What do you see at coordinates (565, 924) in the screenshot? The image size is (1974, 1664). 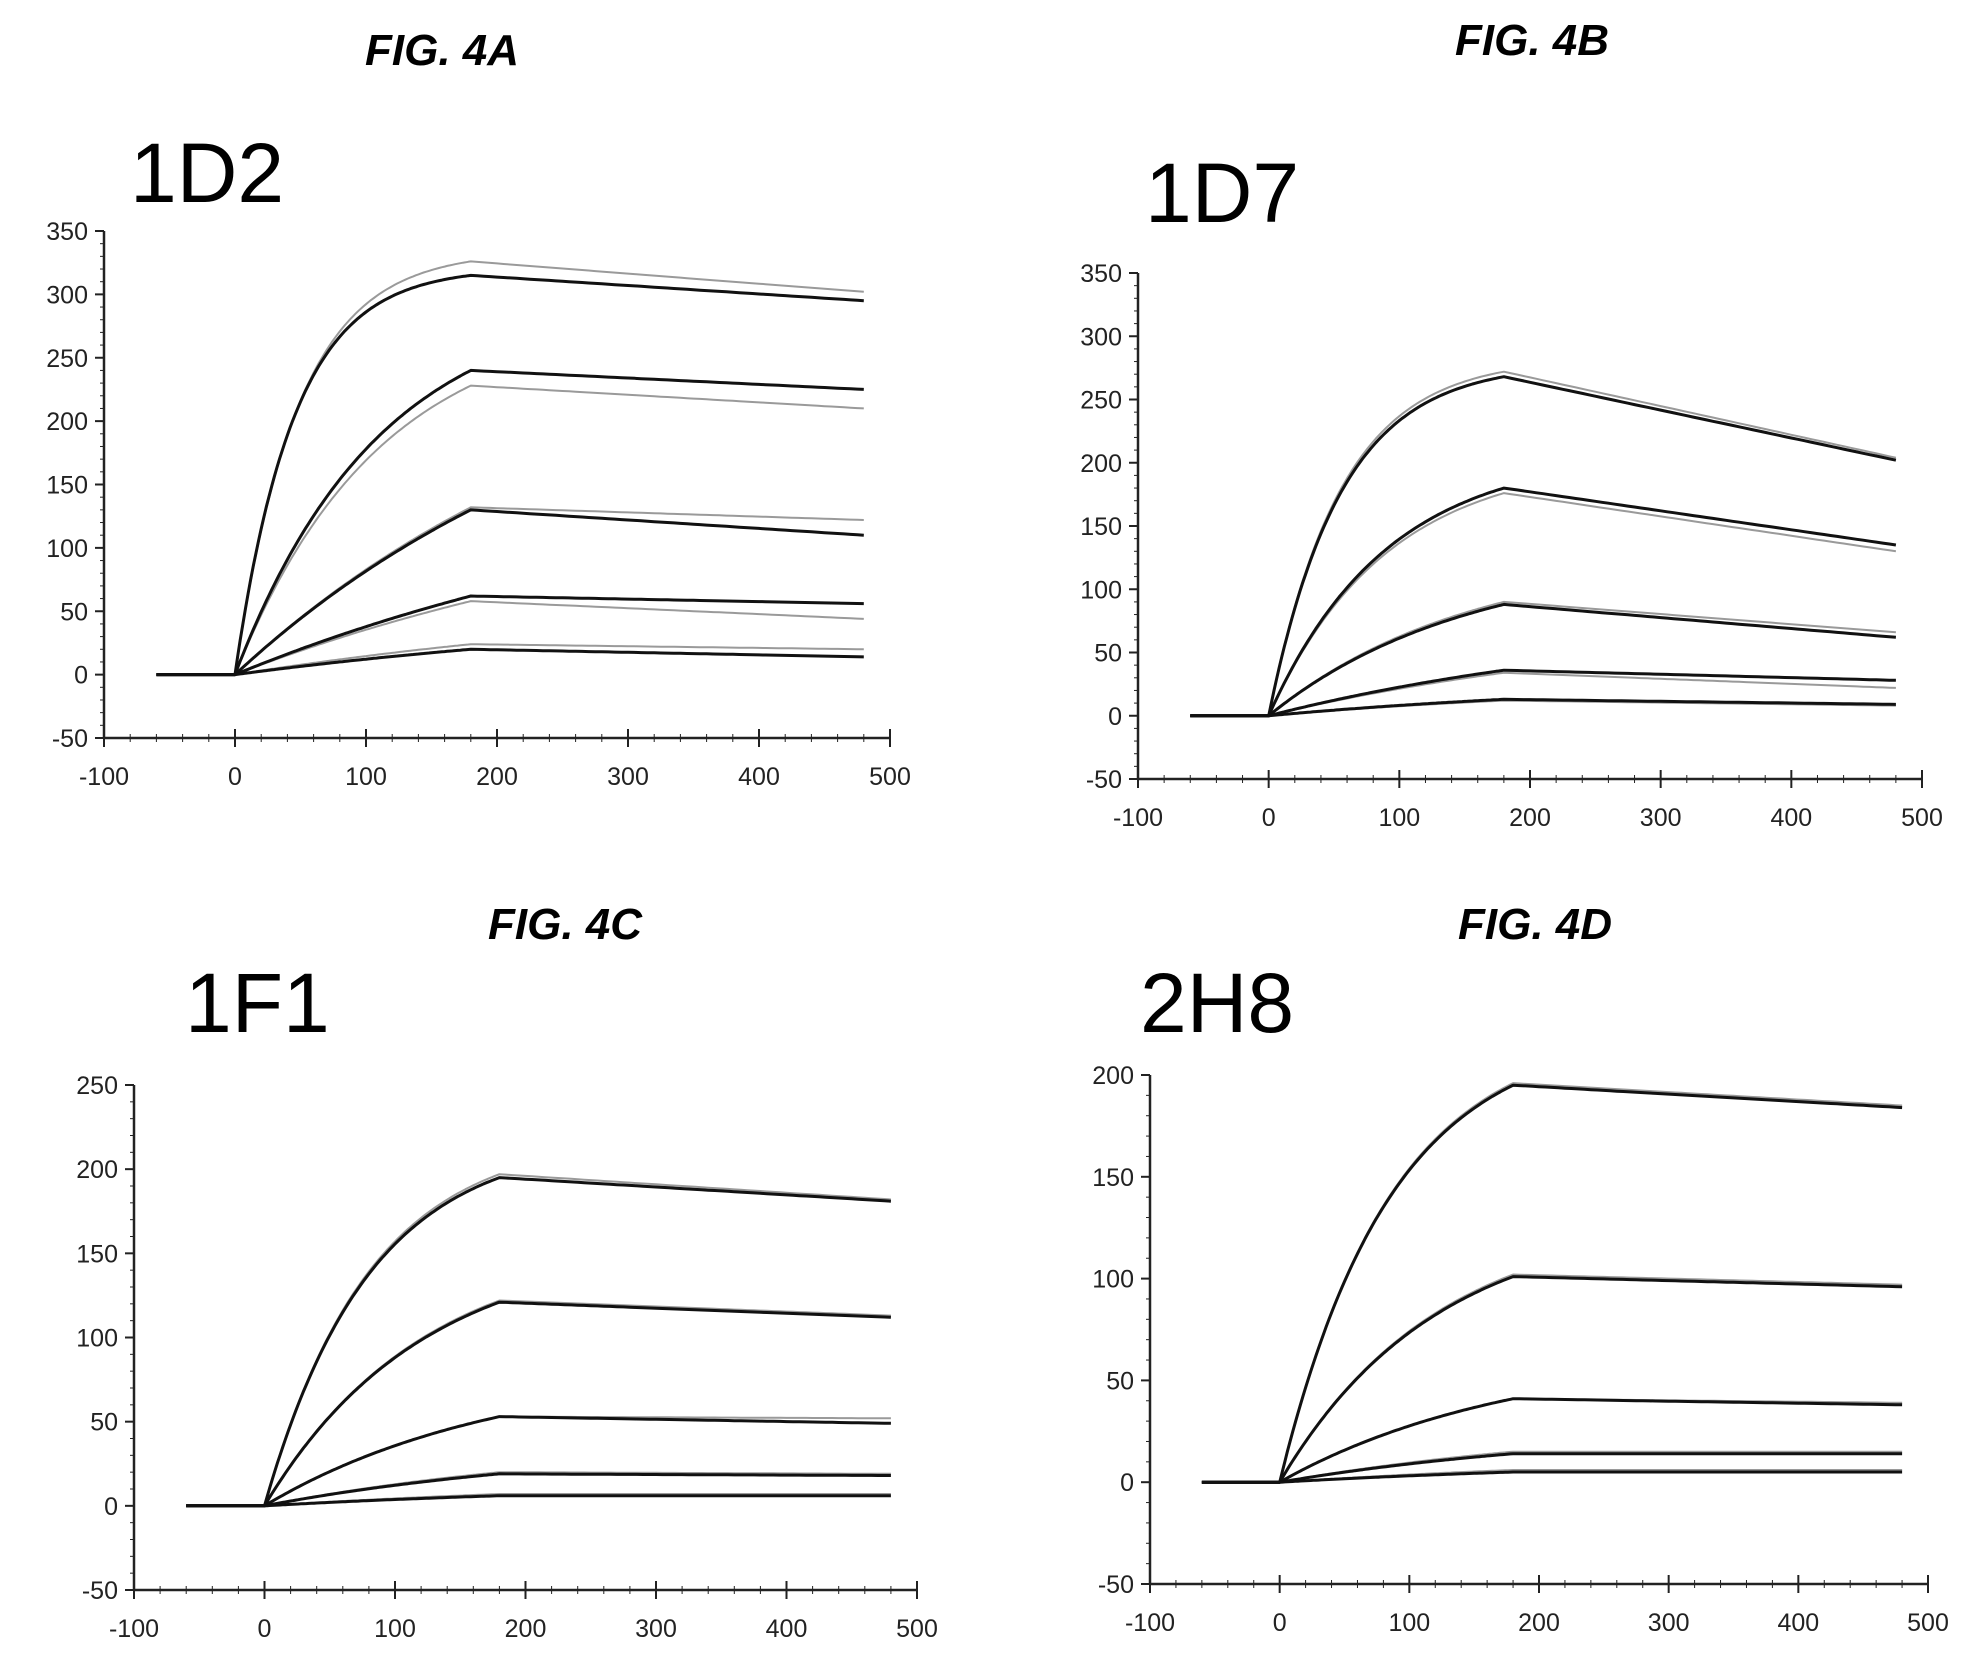 I see `figure-label: FIG. 4C` at bounding box center [565, 924].